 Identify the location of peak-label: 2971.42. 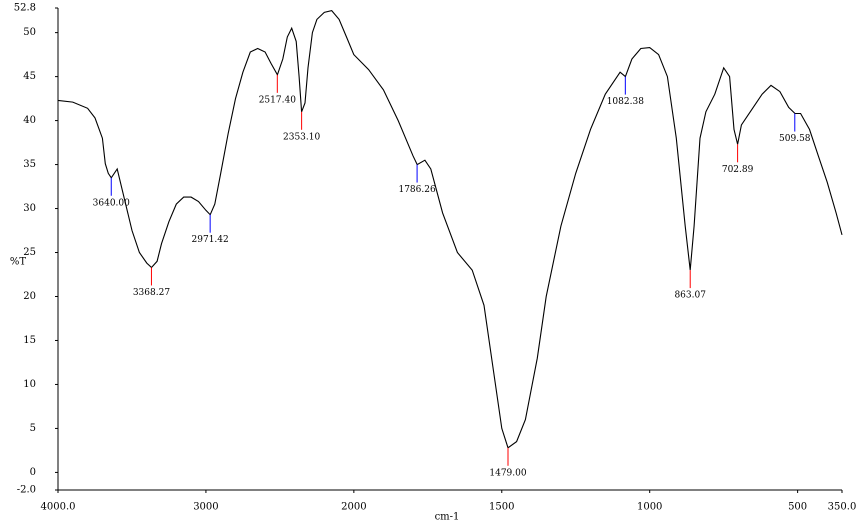
(210, 240).